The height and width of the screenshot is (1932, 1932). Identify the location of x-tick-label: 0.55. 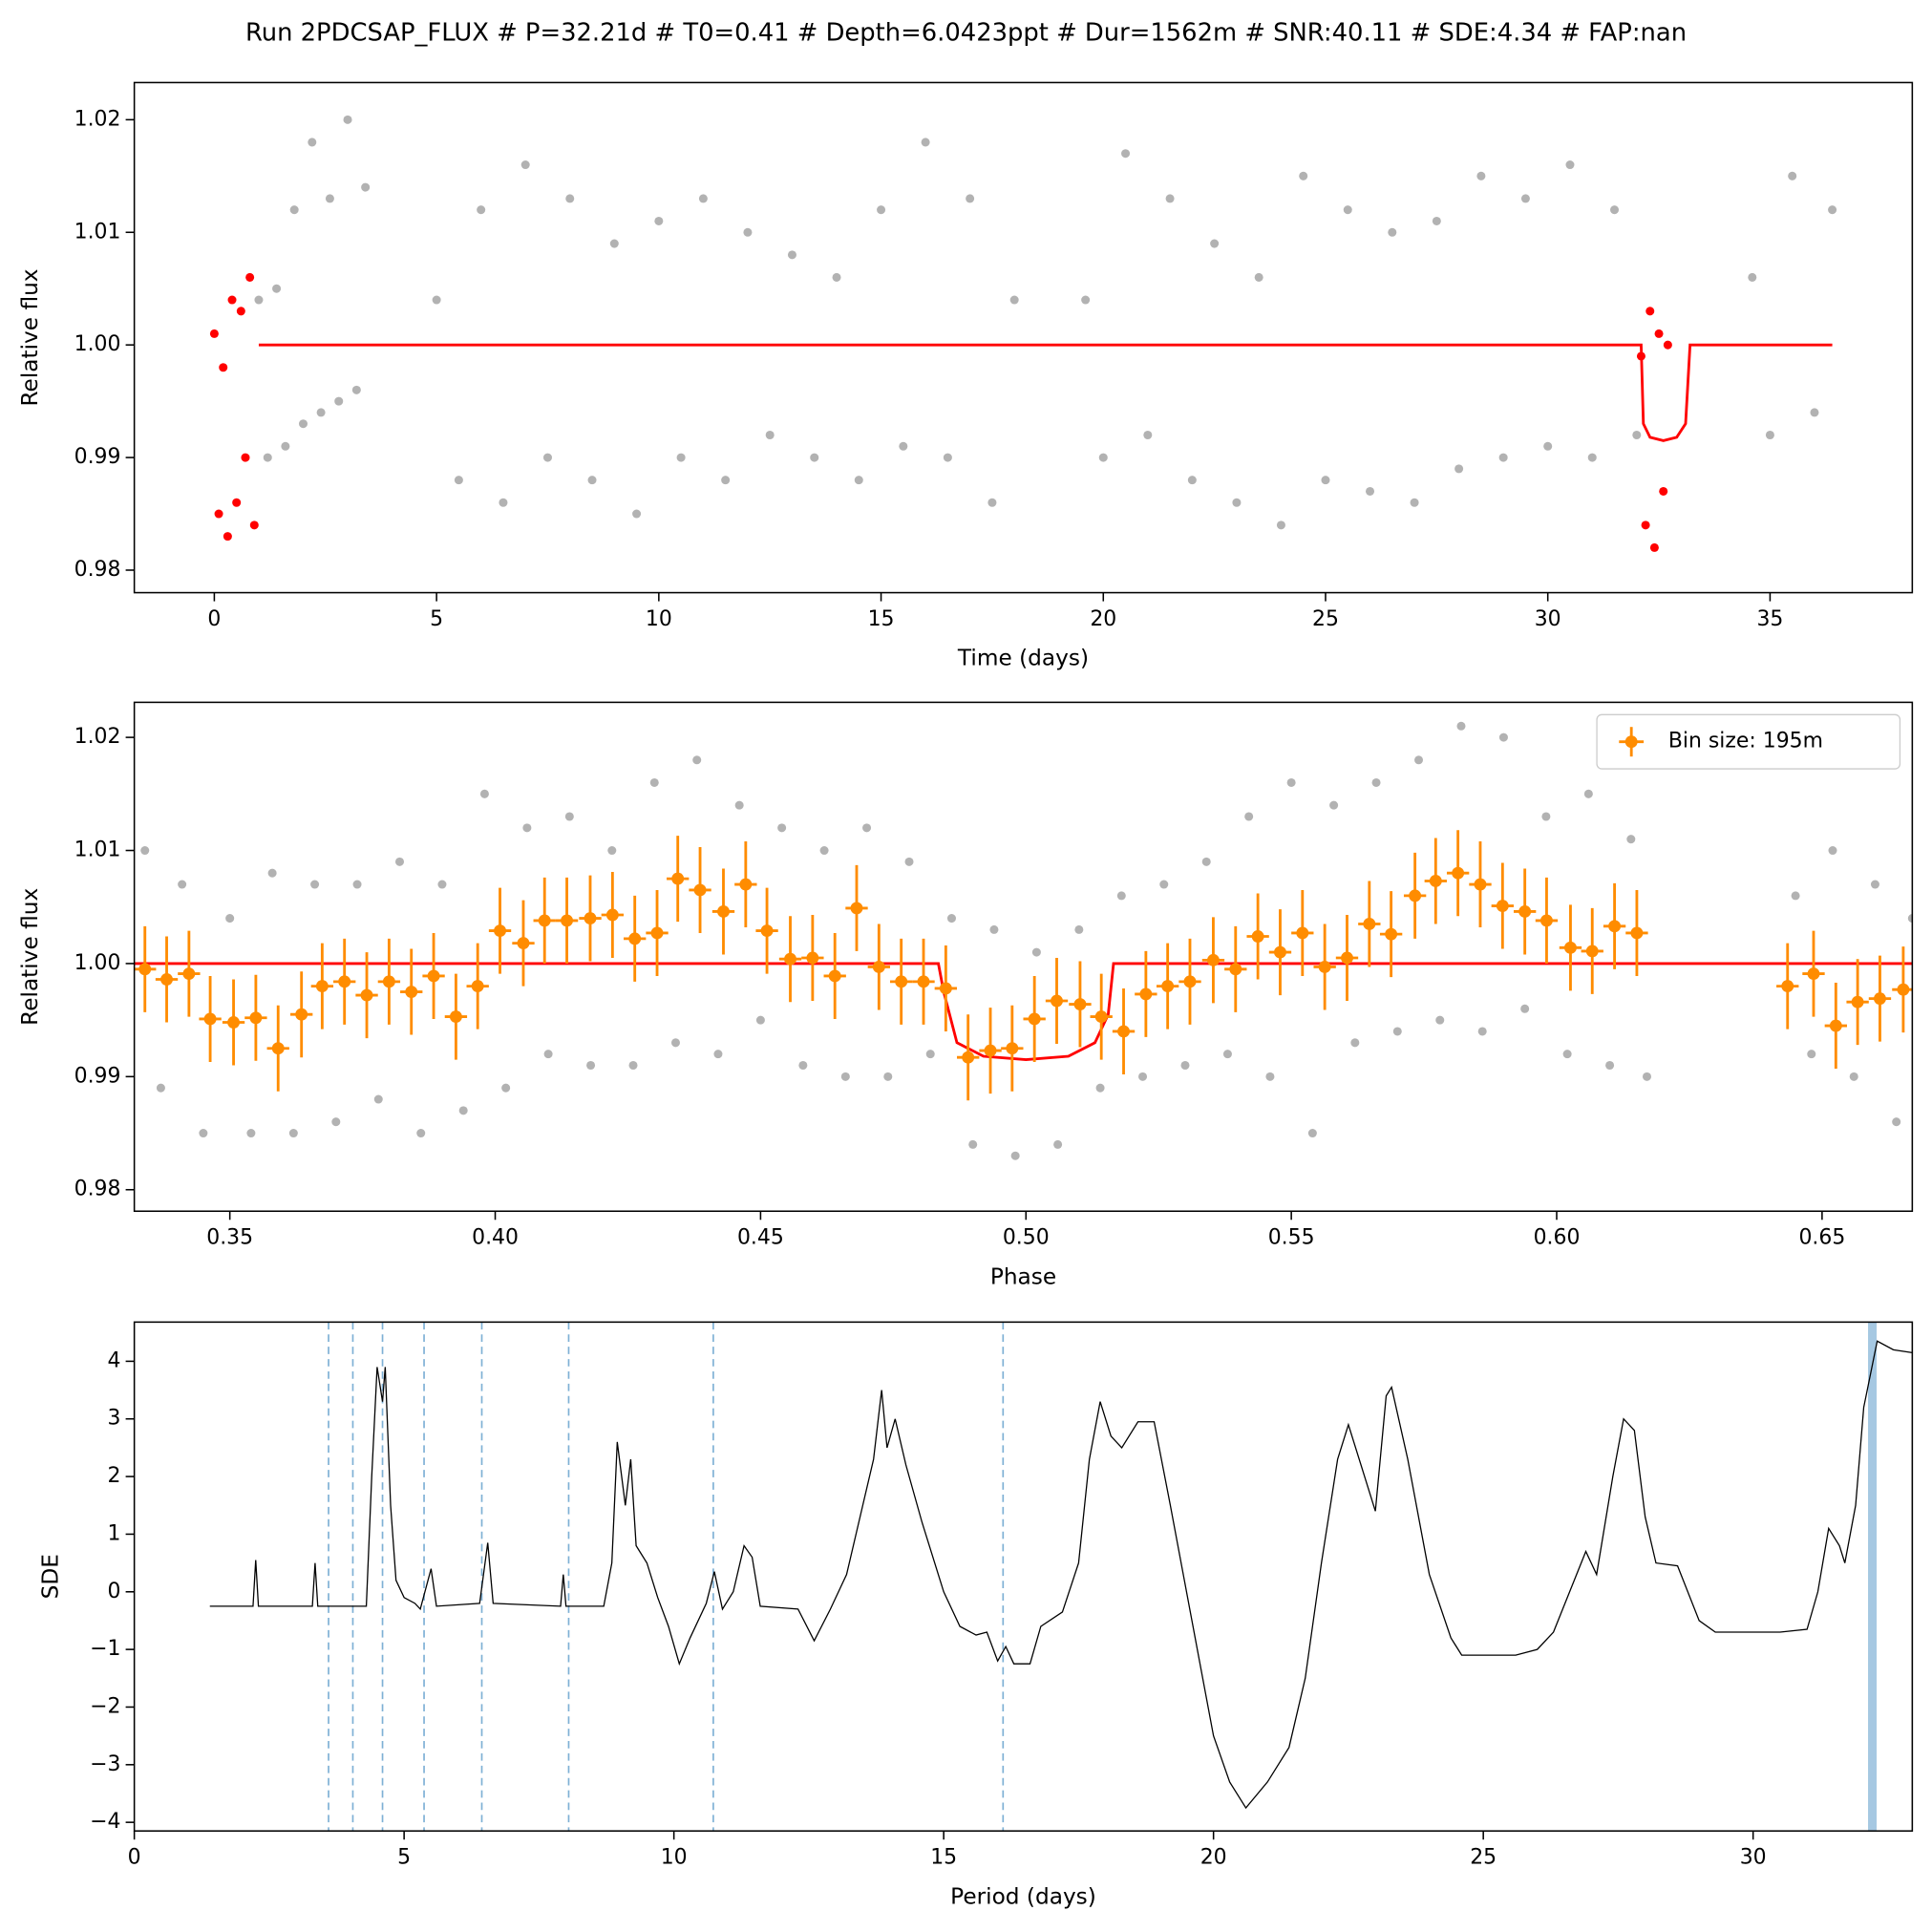
(1291, 1238).